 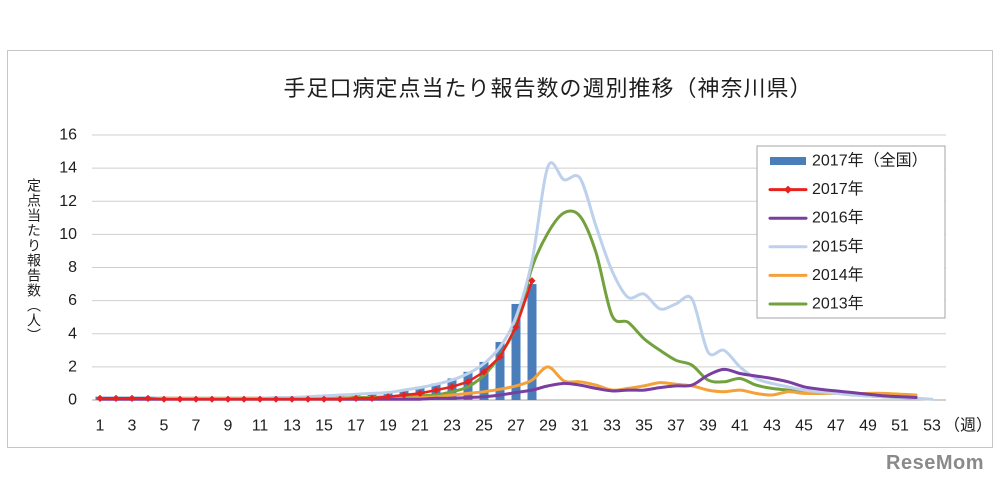 What do you see at coordinates (260, 426) in the screenshot?
I see `x-tick-label: 11` at bounding box center [260, 426].